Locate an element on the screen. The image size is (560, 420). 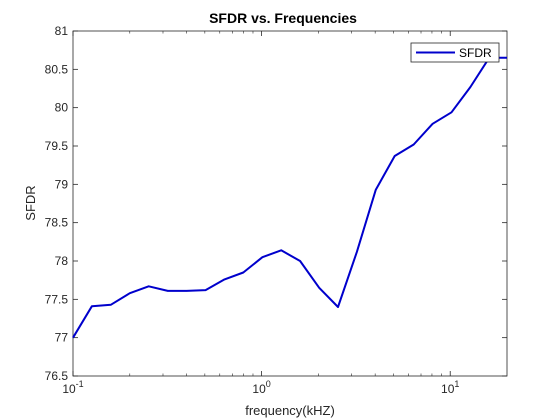
chart-title: SFDR vs. Frequencies is located at coordinates (283, 18).